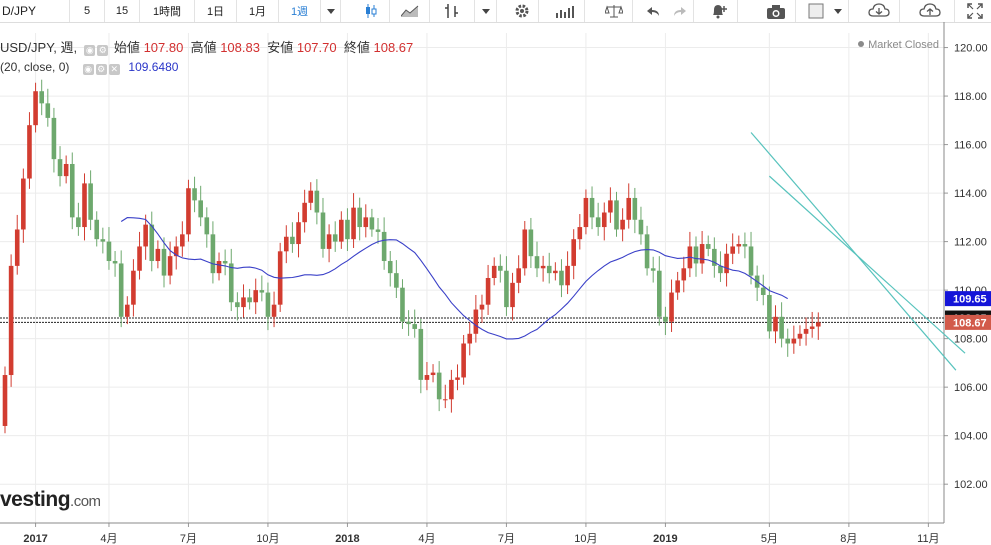 This screenshot has height=545, width=991. I want to click on channel-line, so click(853, 251).